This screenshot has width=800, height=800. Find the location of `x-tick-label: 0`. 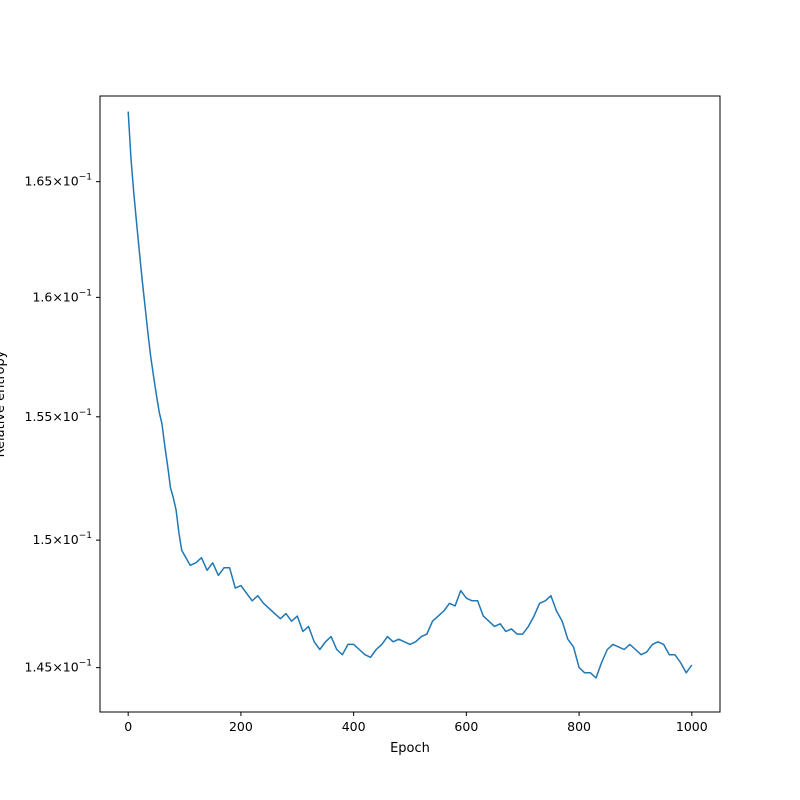

x-tick-label: 0 is located at coordinates (128, 726).